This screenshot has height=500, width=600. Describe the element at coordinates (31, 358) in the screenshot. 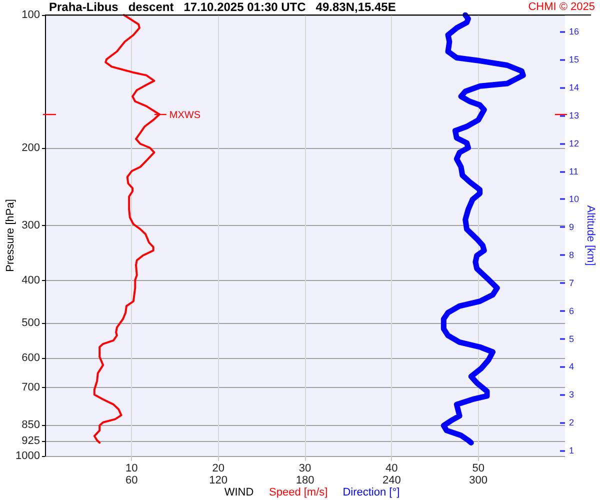

I see `y-tick-label: 600` at that location.